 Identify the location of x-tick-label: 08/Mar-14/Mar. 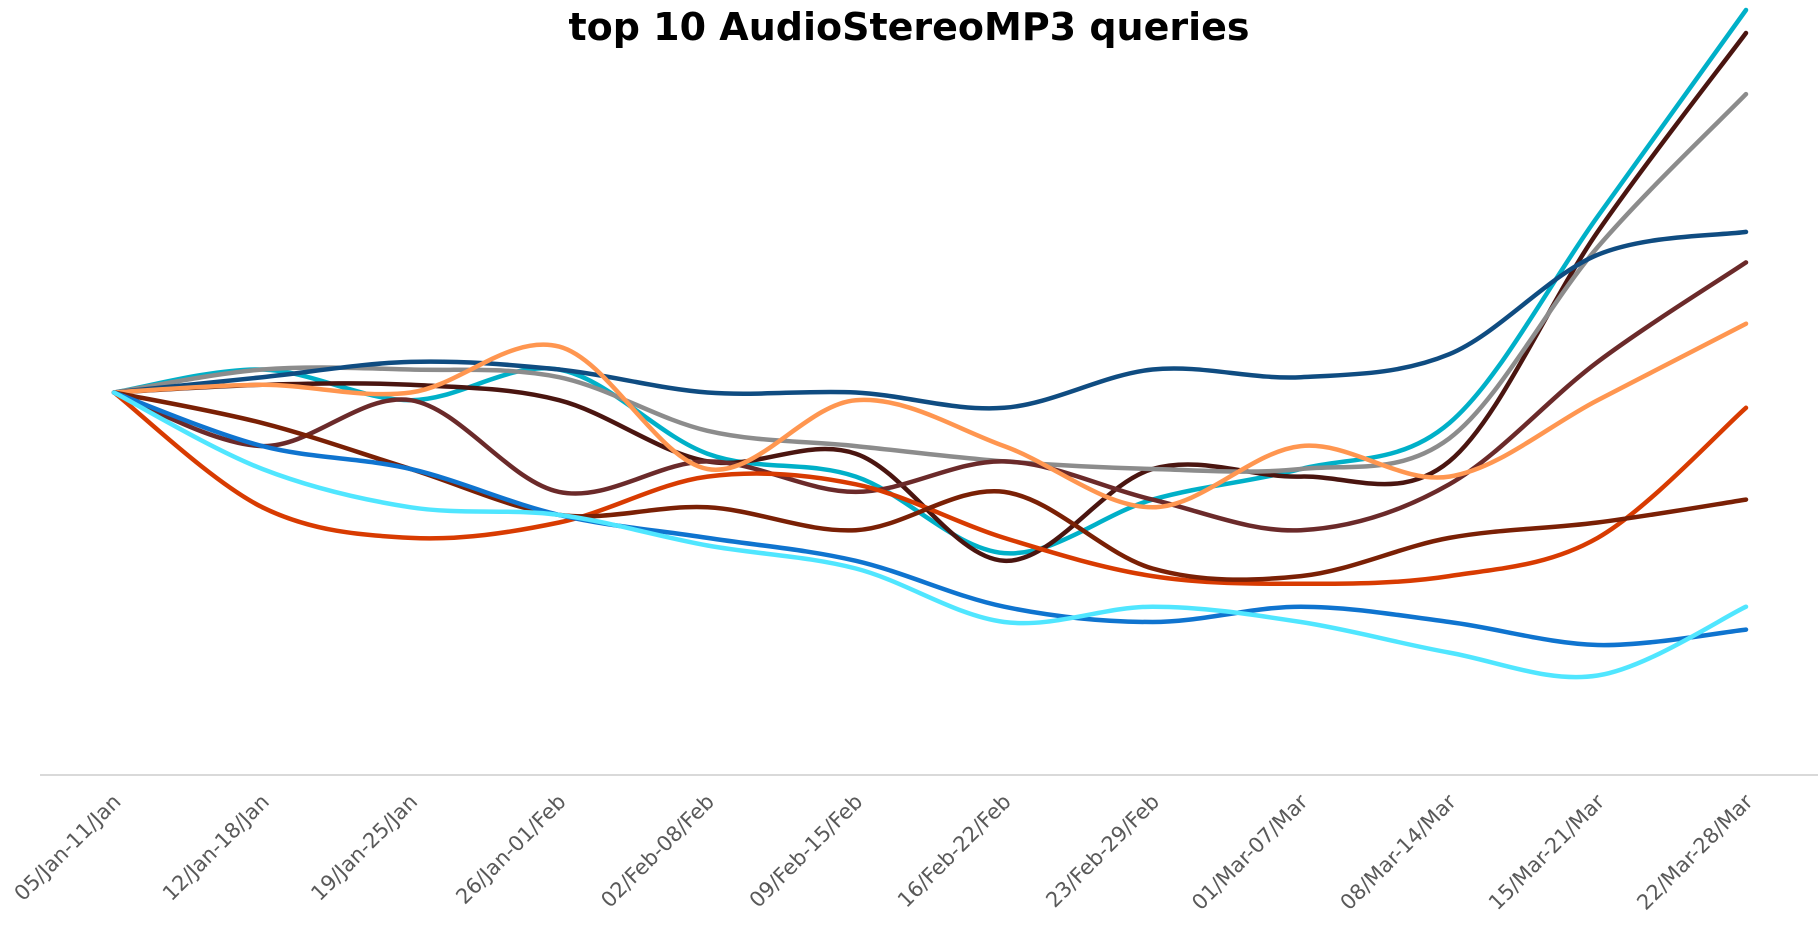
(1398, 851).